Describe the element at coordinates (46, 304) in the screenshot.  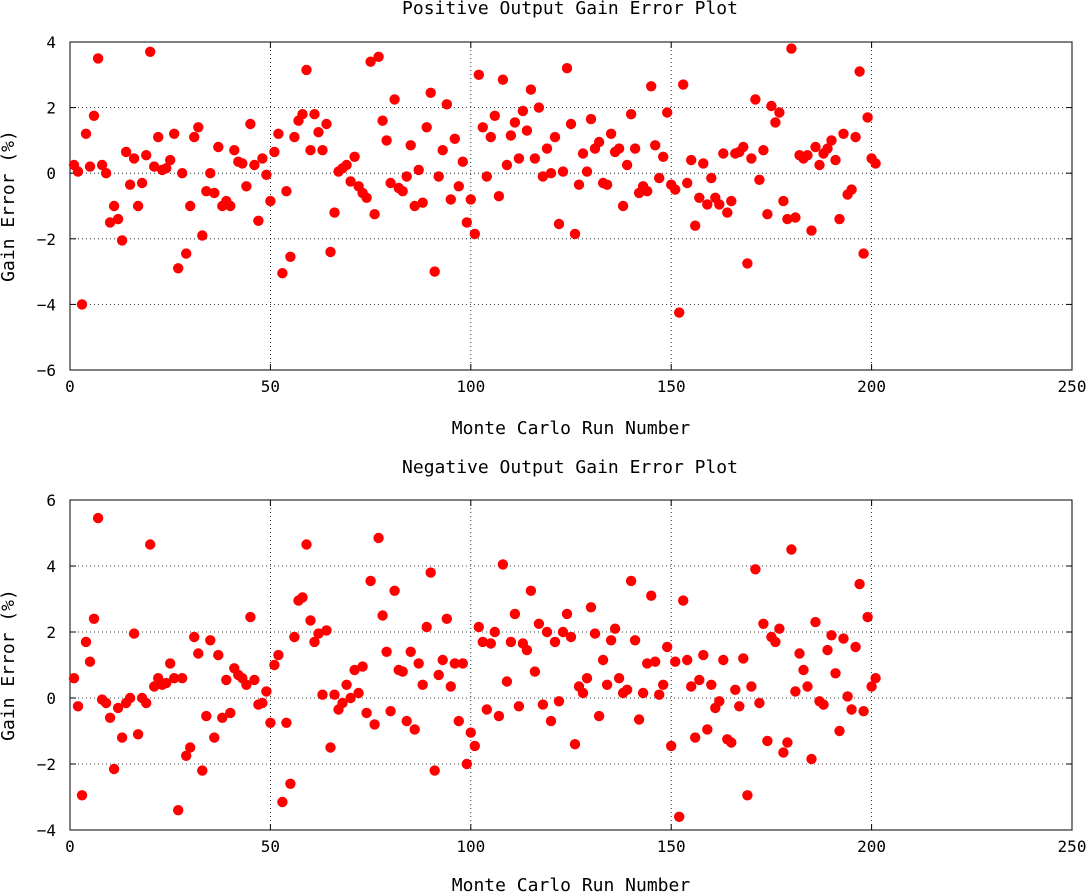
I see `y-tick-label: −4` at that location.